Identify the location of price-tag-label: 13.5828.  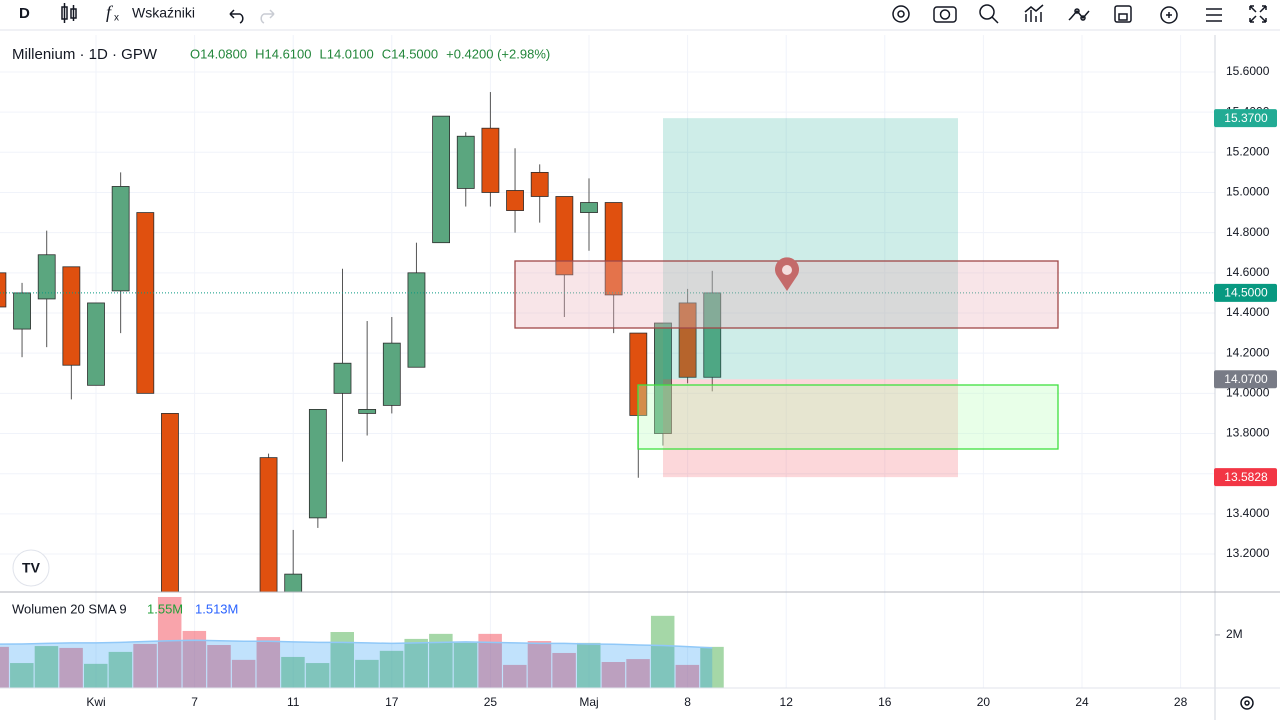
(1246, 477).